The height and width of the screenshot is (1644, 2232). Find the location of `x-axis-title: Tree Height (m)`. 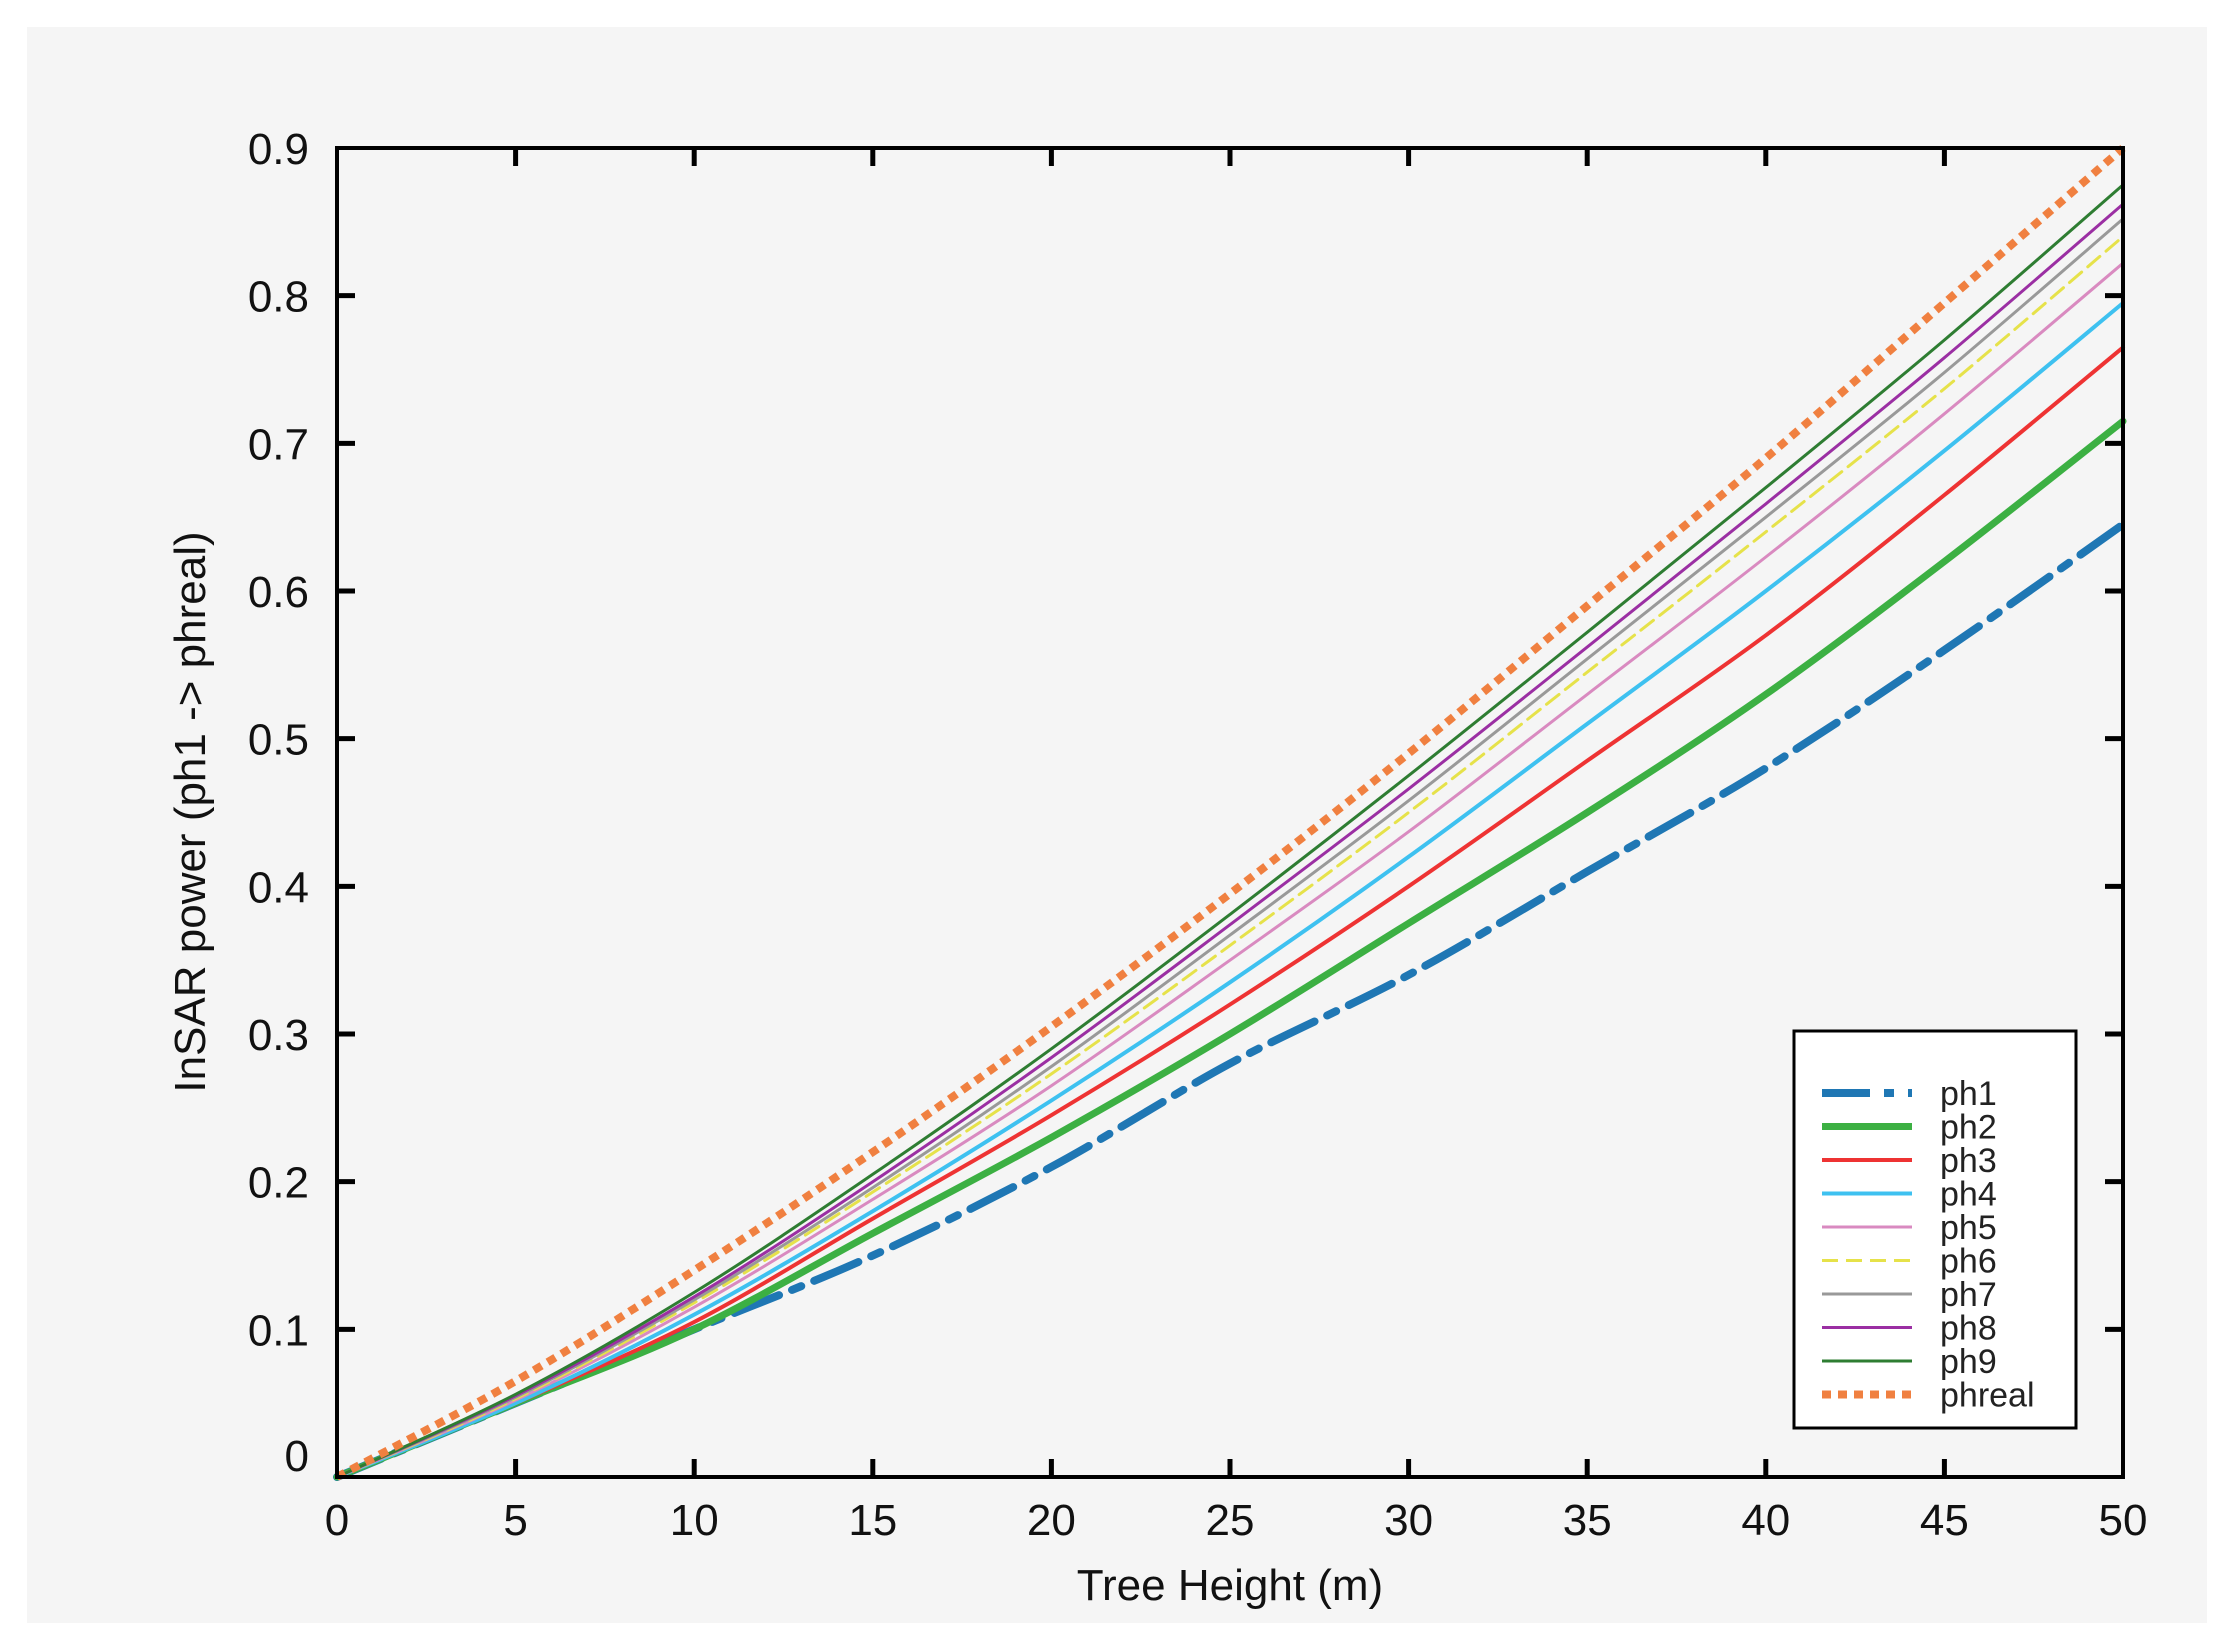

x-axis-title: Tree Height (m) is located at coordinates (1230, 1585).